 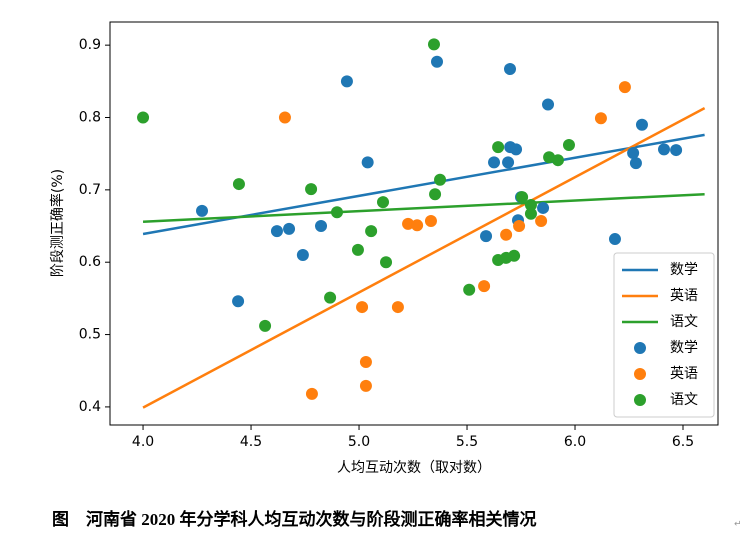 What do you see at coordinates (57, 223) in the screenshot?
I see `y-axis-label: 阶段测正确率(%)` at bounding box center [57, 223].